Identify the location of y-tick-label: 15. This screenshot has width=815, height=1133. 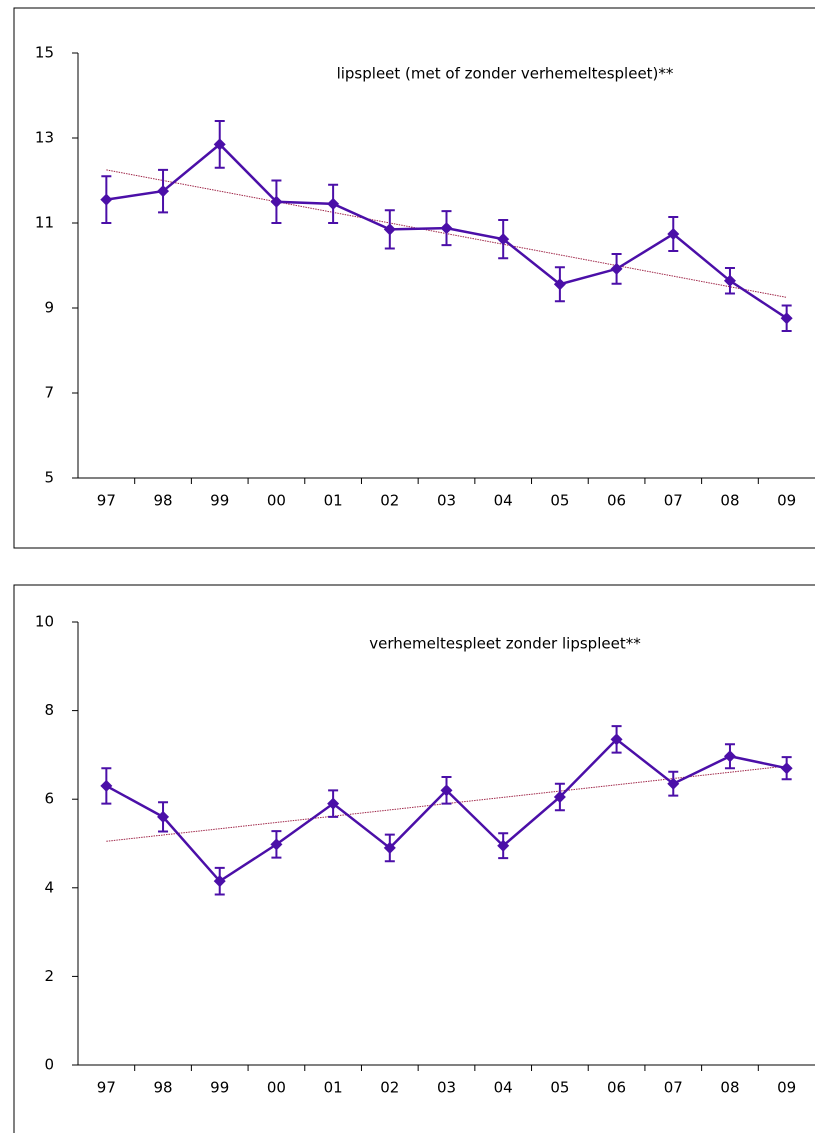
(44, 53).